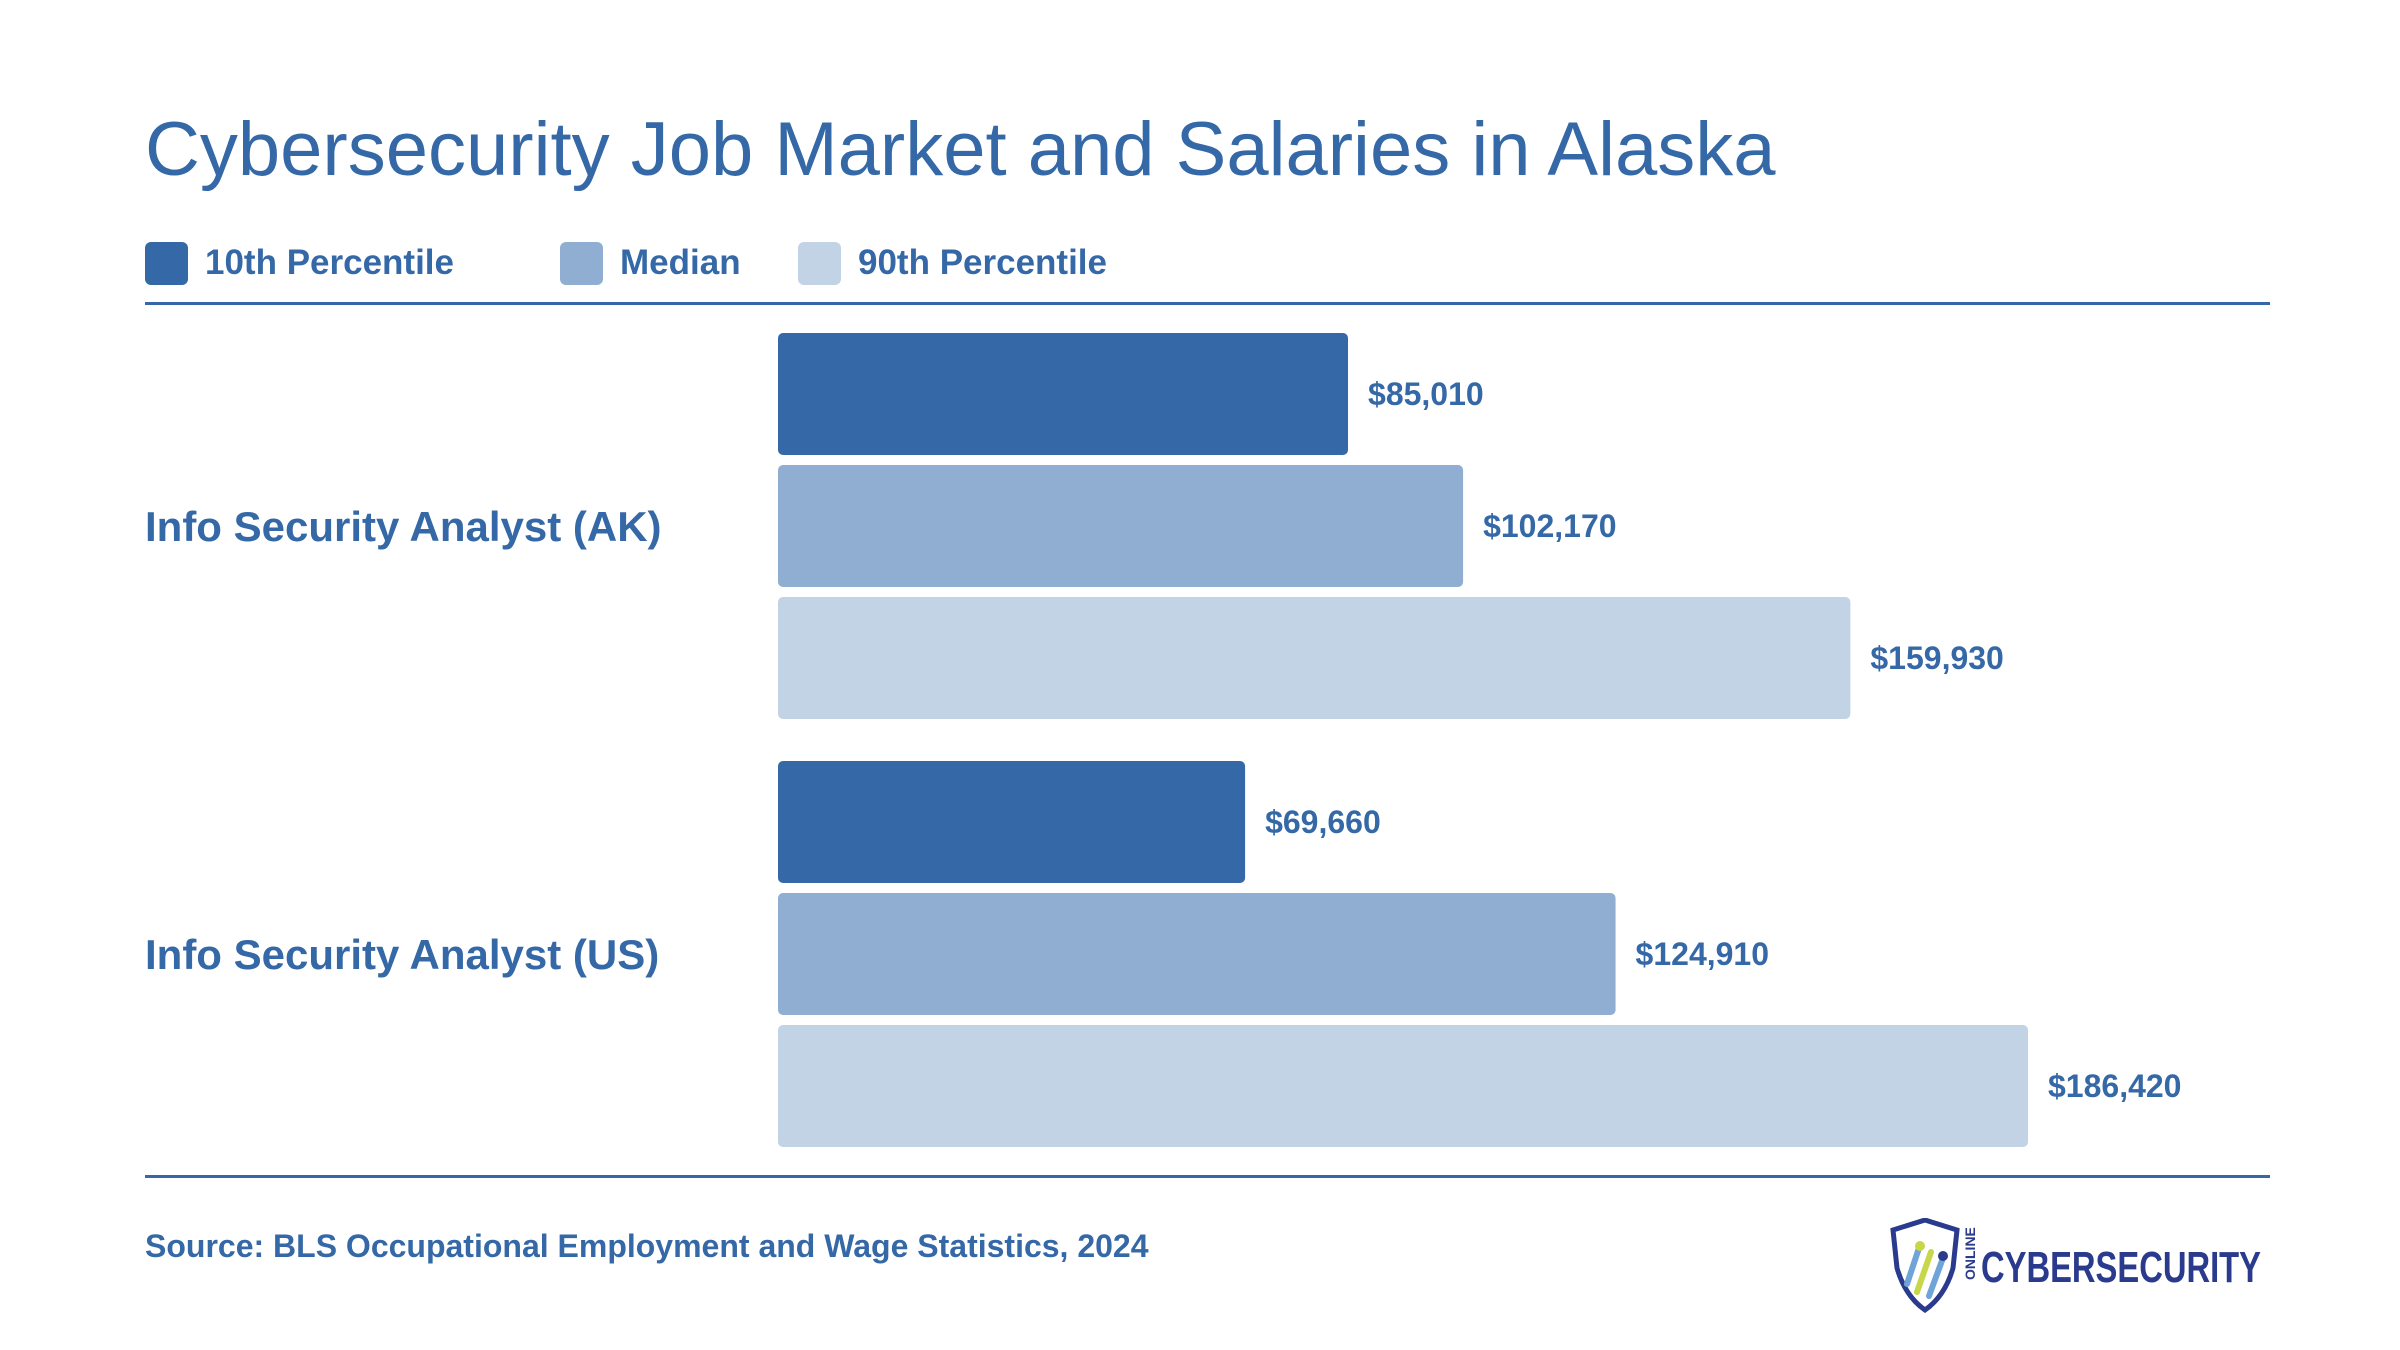  Describe the element at coordinates (1207, 303) in the screenshot. I see `top-divider` at that location.